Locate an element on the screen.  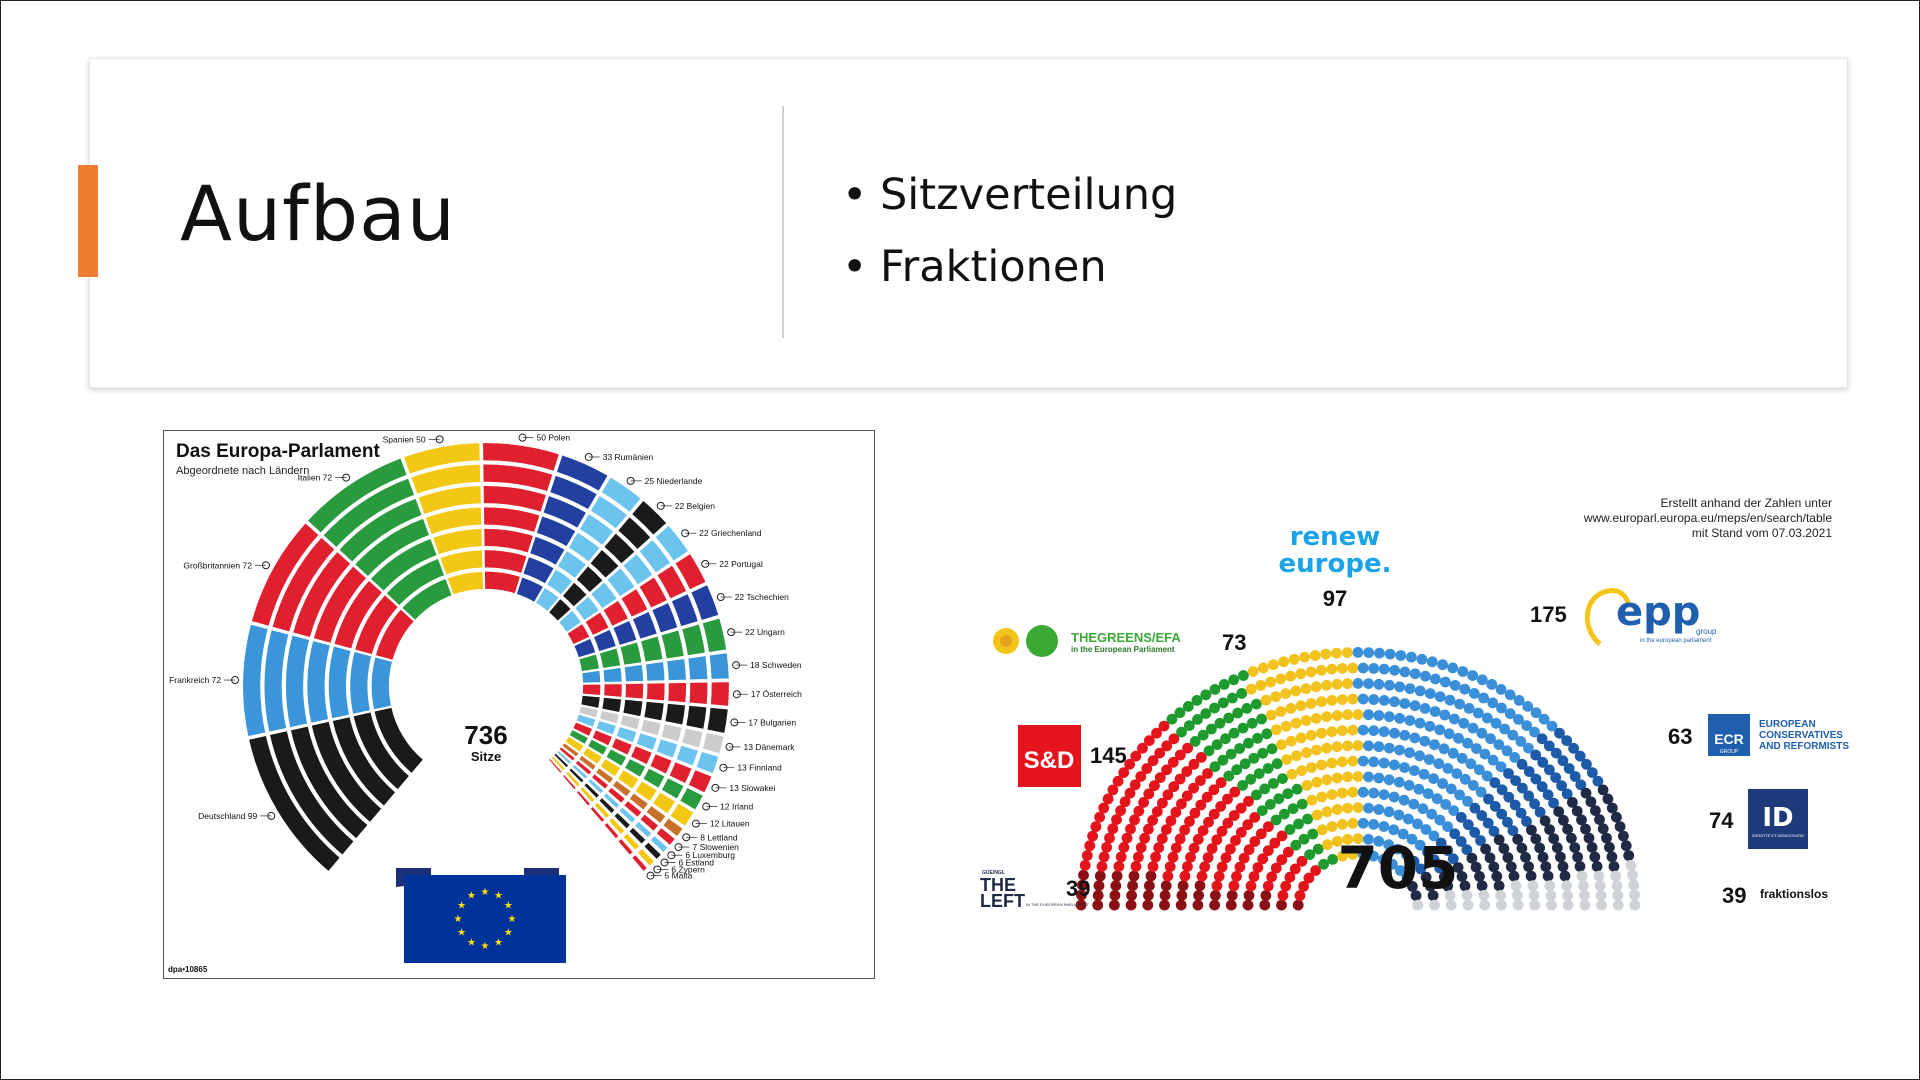
country-center-label: Sitze is located at coordinates (486, 756).